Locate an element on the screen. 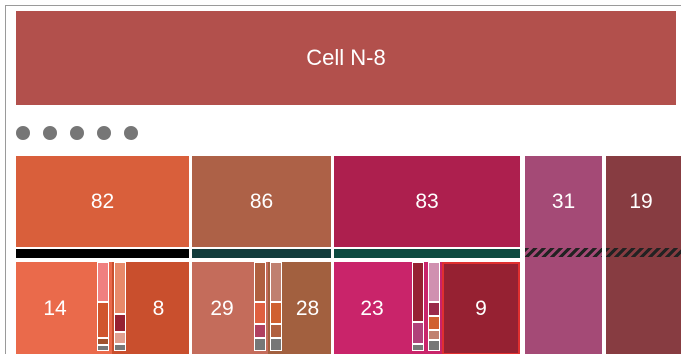  pagination-dots is located at coordinates (77, 133).